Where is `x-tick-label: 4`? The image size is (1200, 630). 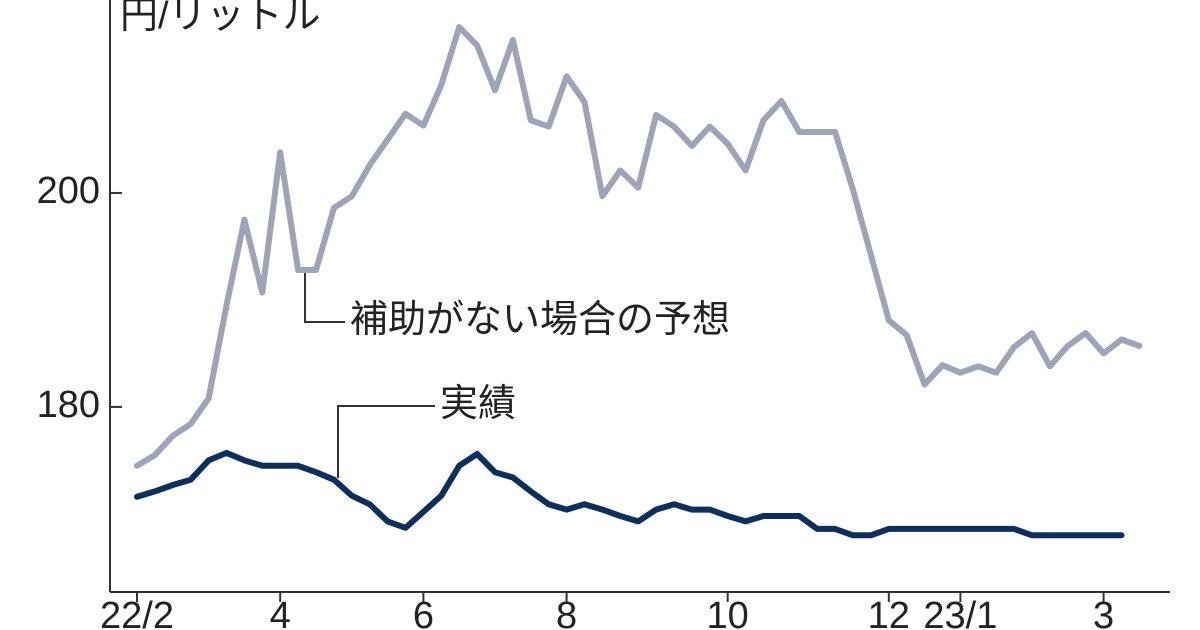 x-tick-label: 4 is located at coordinates (280, 612).